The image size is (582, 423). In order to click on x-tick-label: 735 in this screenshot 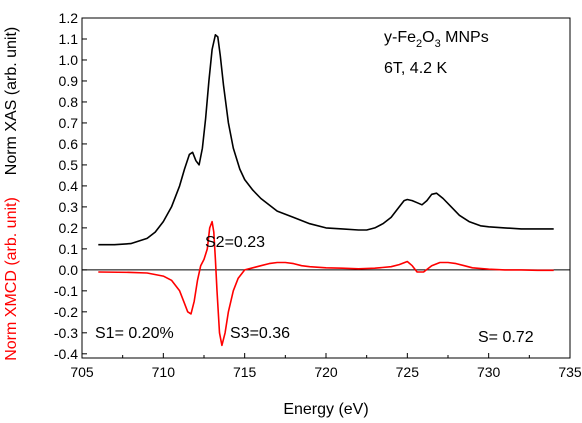, I will do `click(570, 372)`.